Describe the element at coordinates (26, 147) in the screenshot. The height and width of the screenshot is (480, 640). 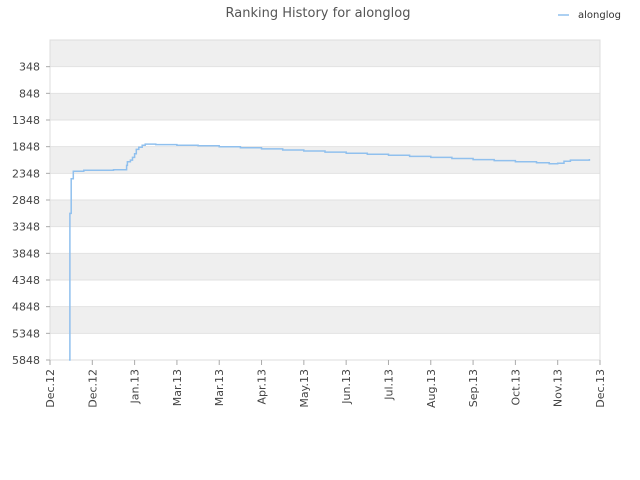
I see `y-tick-label: 1848` at that location.